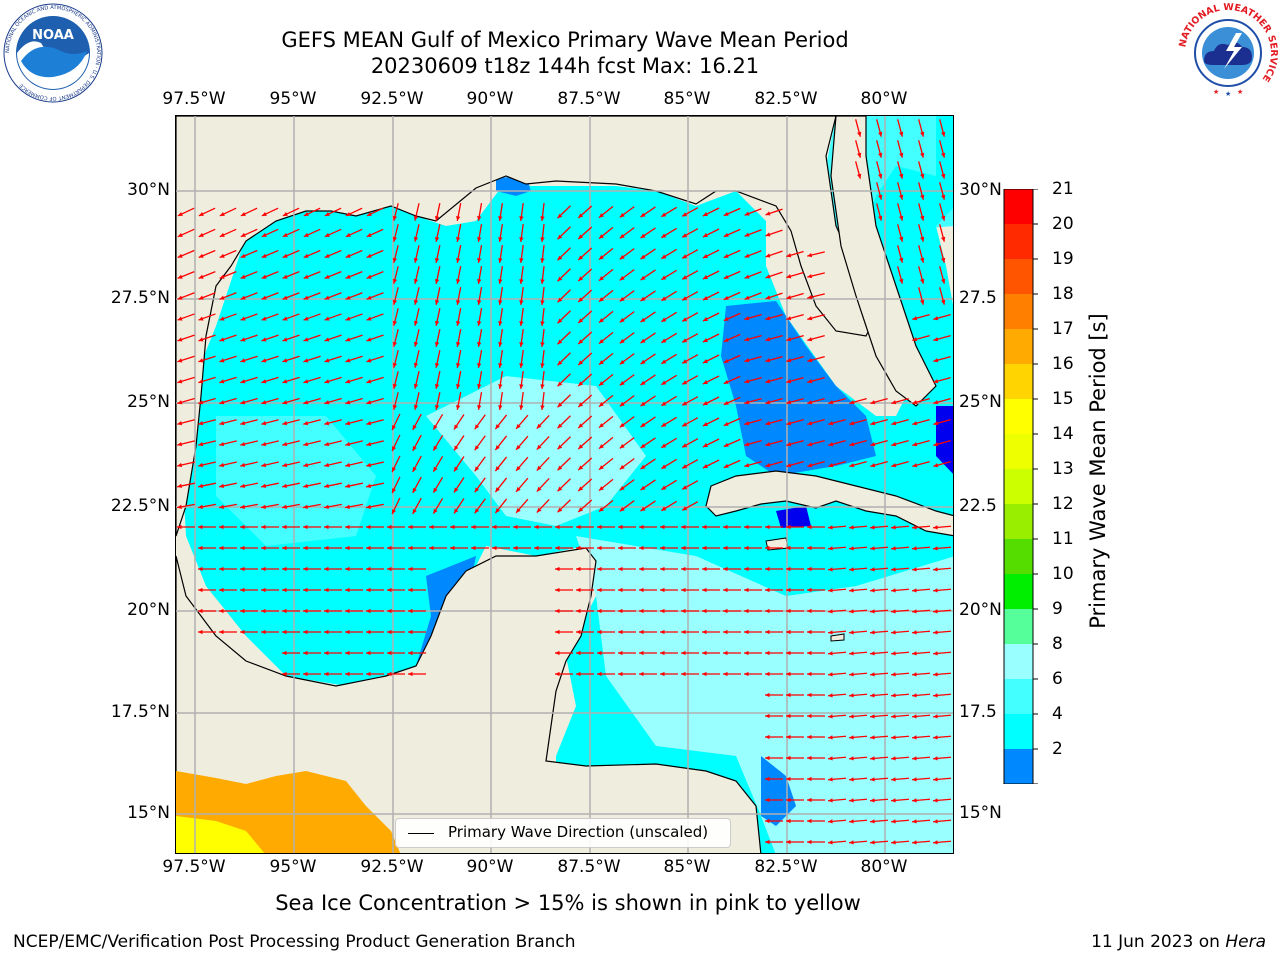  What do you see at coordinates (1063, 329) in the screenshot?
I see `colorbar-tick-label: 17` at bounding box center [1063, 329].